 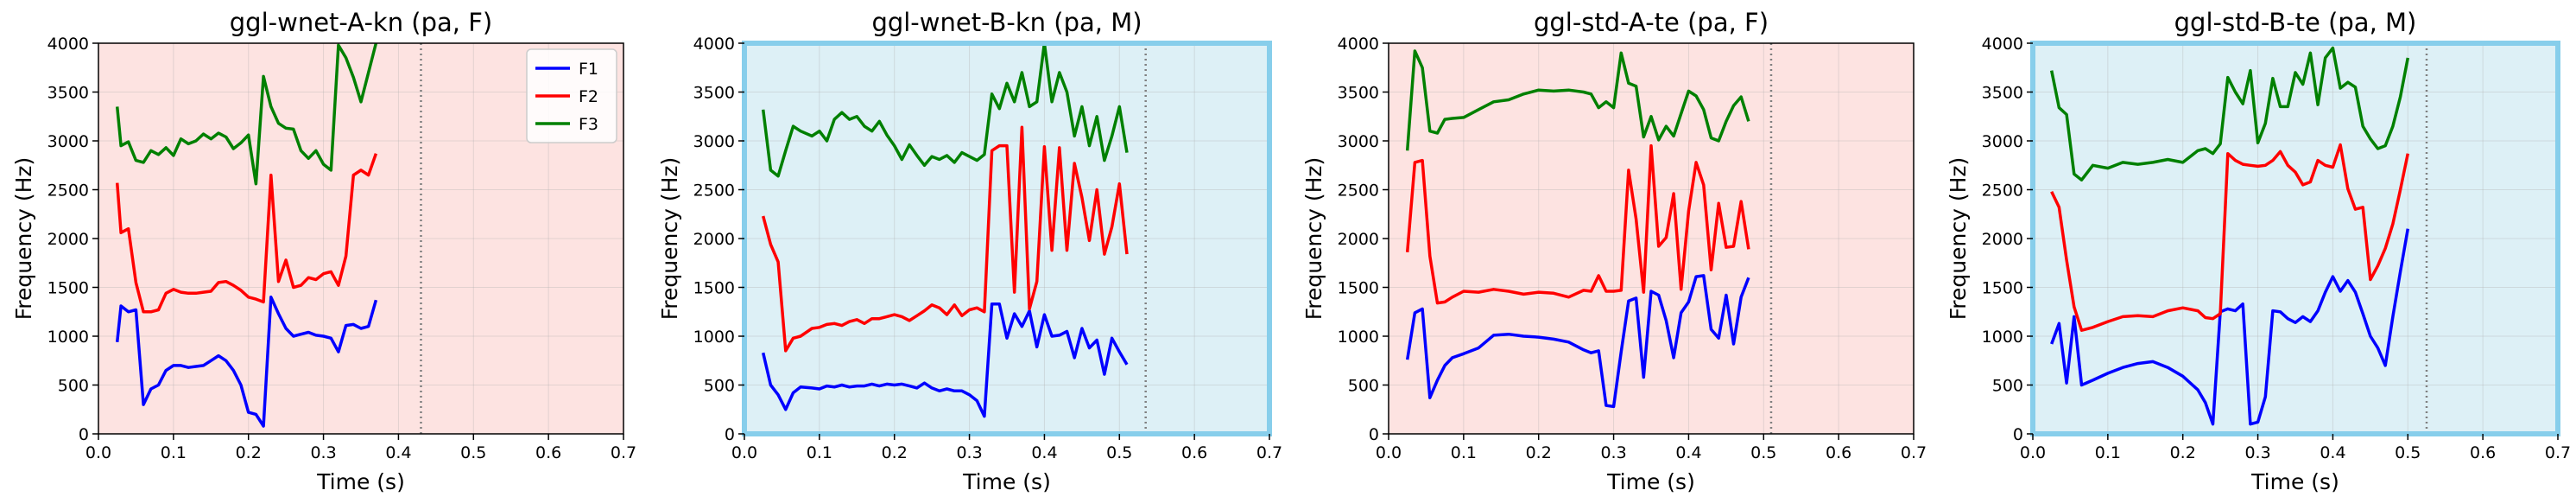 I want to click on chart-title: ggl-wnet-A-kn (pa, F), so click(x=361, y=22).